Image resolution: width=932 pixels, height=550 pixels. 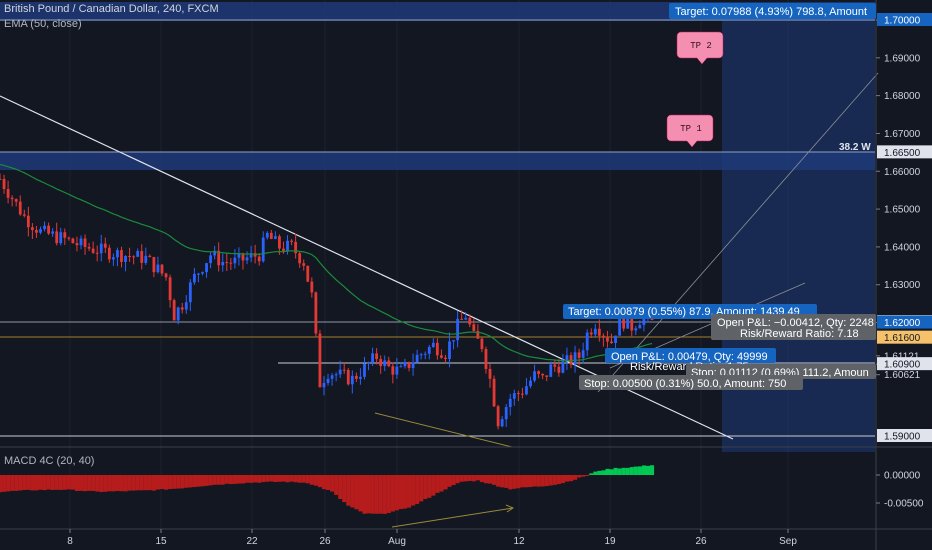 What do you see at coordinates (691, 382) in the screenshot?
I see `stop-left-box` at bounding box center [691, 382].